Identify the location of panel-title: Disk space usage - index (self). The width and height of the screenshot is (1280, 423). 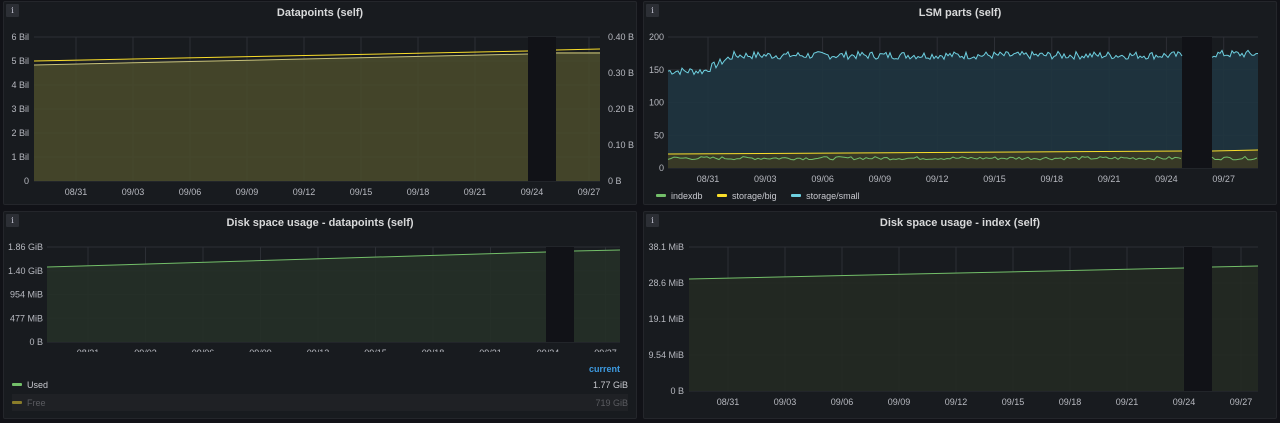
(960, 223).